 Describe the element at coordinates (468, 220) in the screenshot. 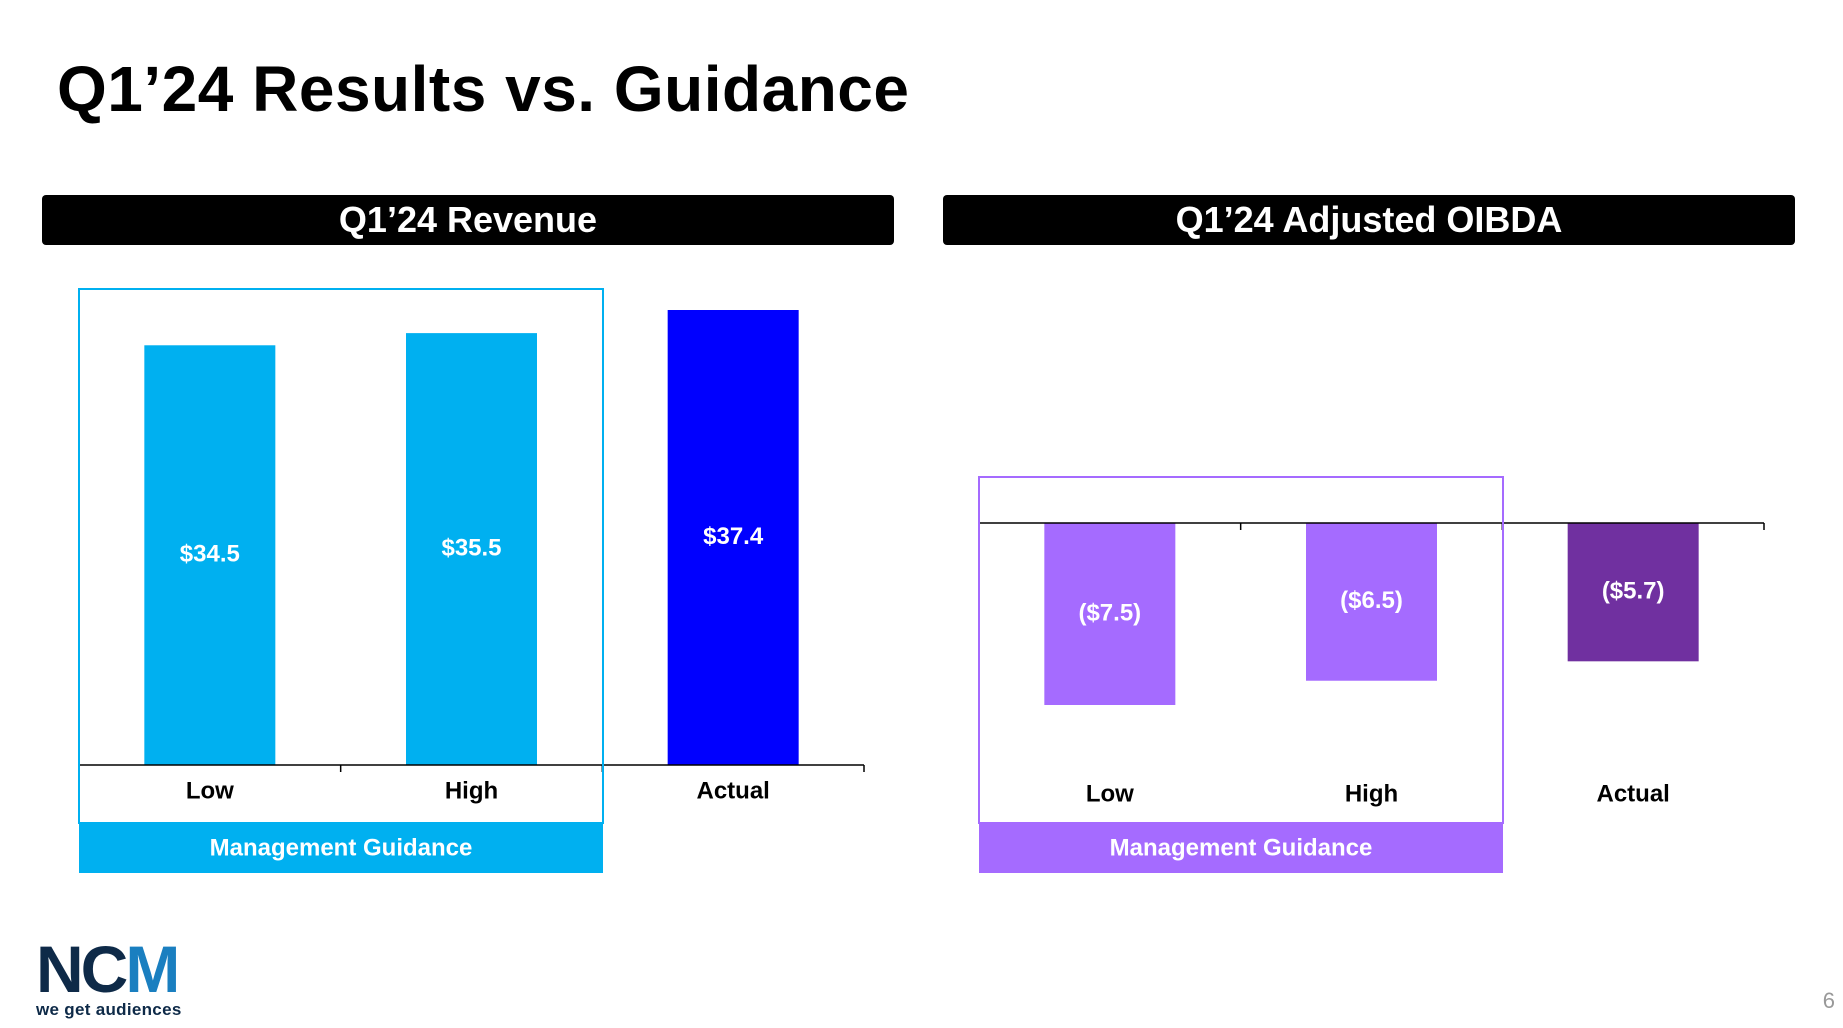

I see `revenue-chart-header: Q1’24 Revenue` at that location.